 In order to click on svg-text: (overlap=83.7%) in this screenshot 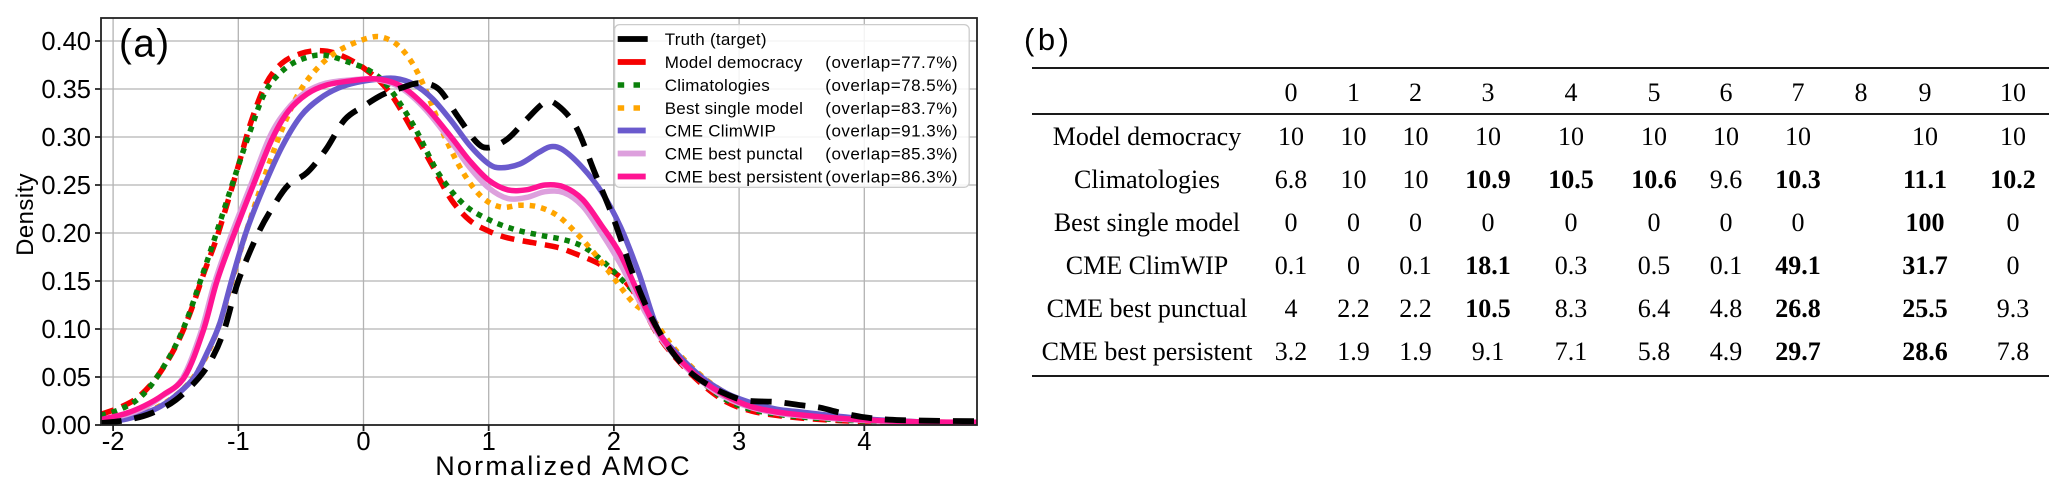, I will do `click(891, 108)`.